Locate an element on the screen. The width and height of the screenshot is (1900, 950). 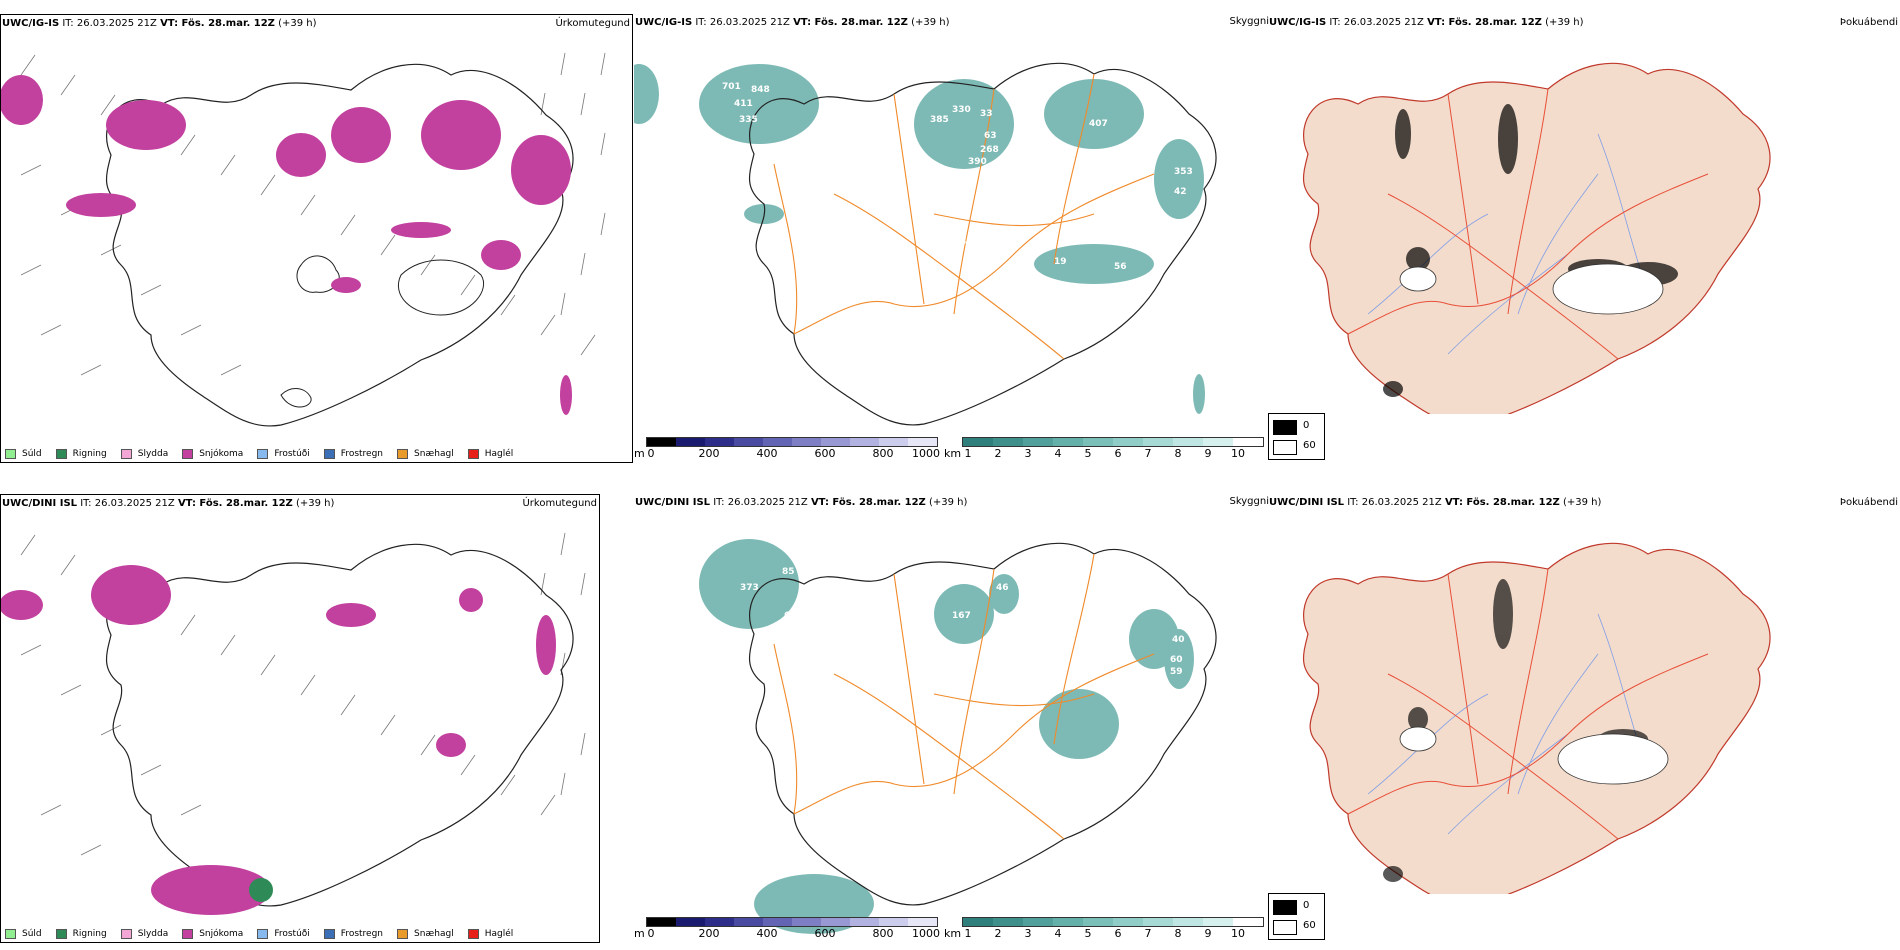
fog-legend-top: 0 60 is located at coordinates (1296, 436).